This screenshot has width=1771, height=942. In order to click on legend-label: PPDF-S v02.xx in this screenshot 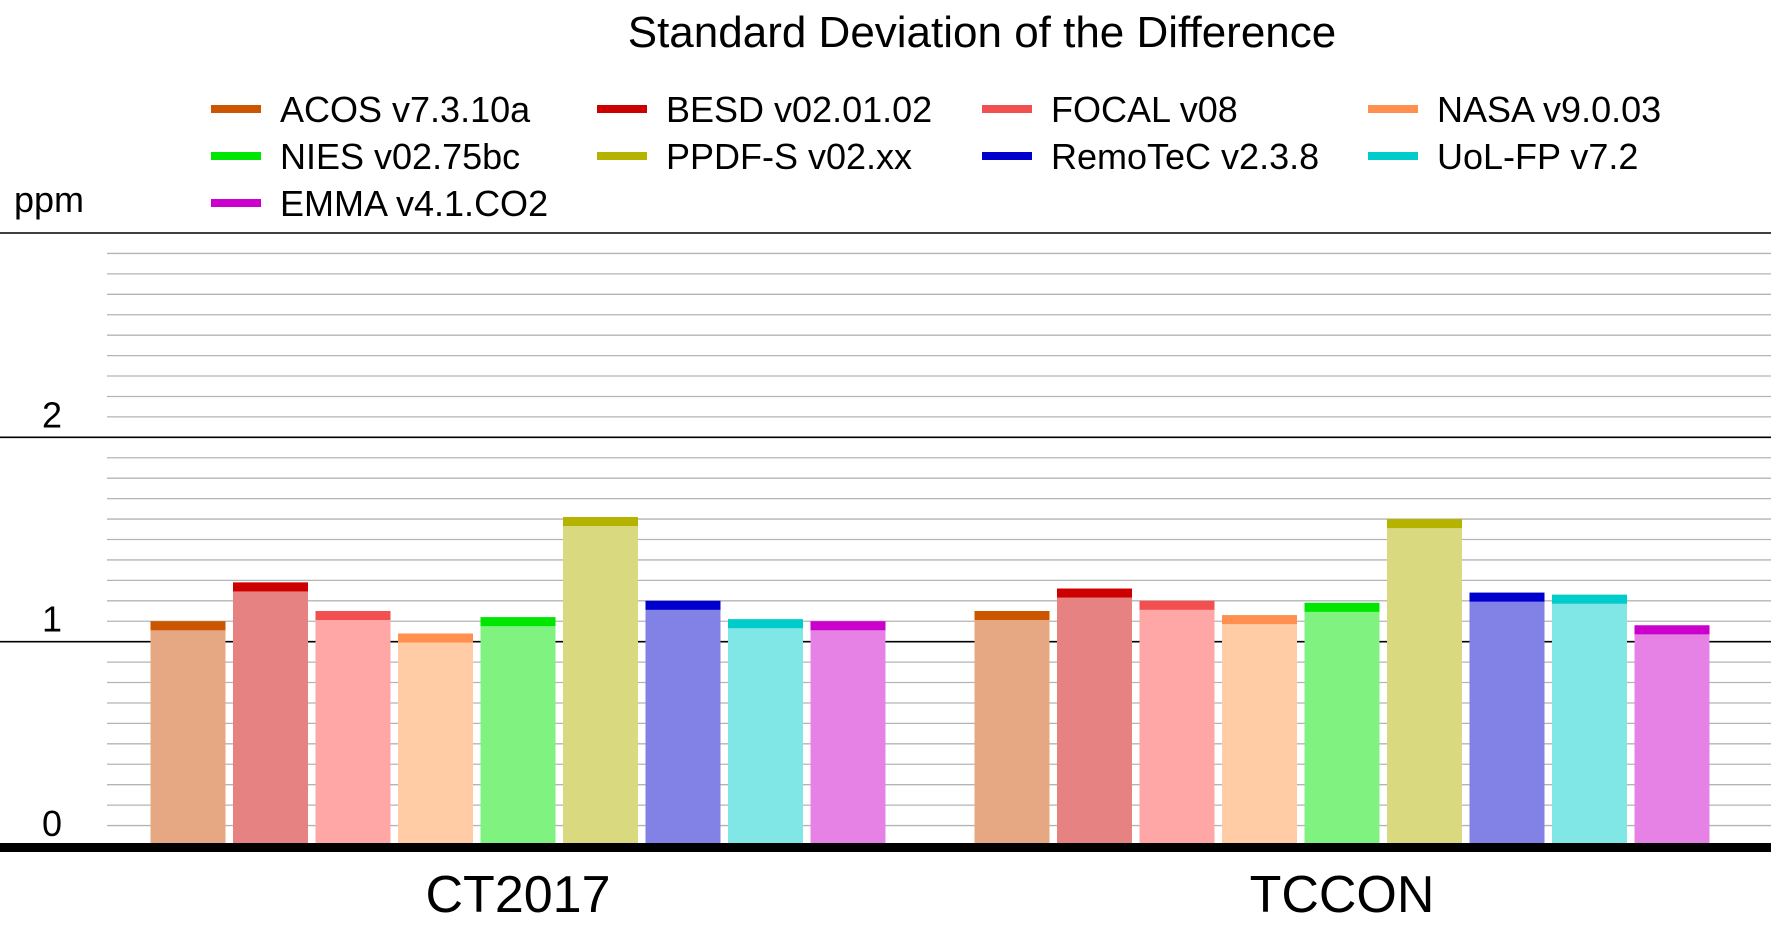, I will do `click(789, 156)`.